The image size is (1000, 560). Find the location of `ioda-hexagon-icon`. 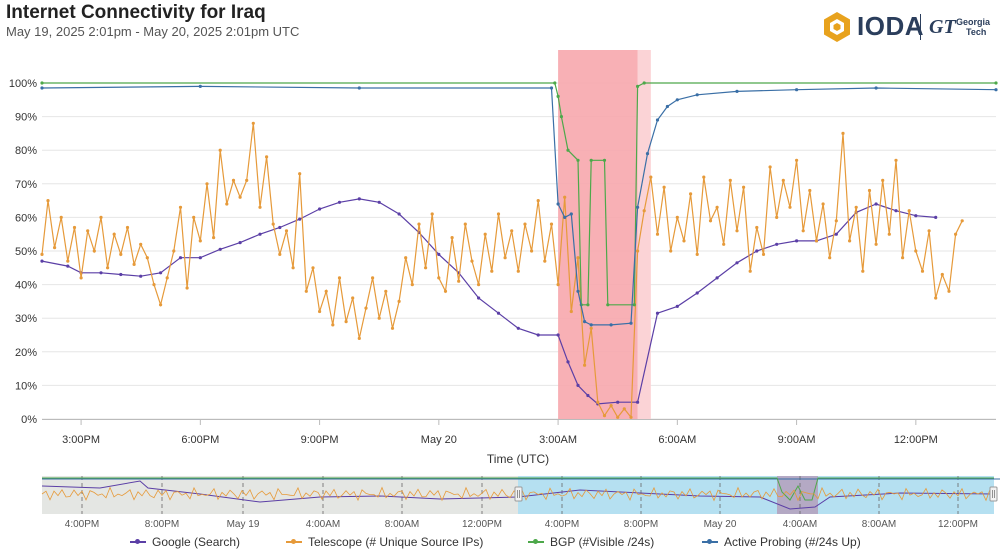

ioda-hexagon-icon is located at coordinates (837, 27).